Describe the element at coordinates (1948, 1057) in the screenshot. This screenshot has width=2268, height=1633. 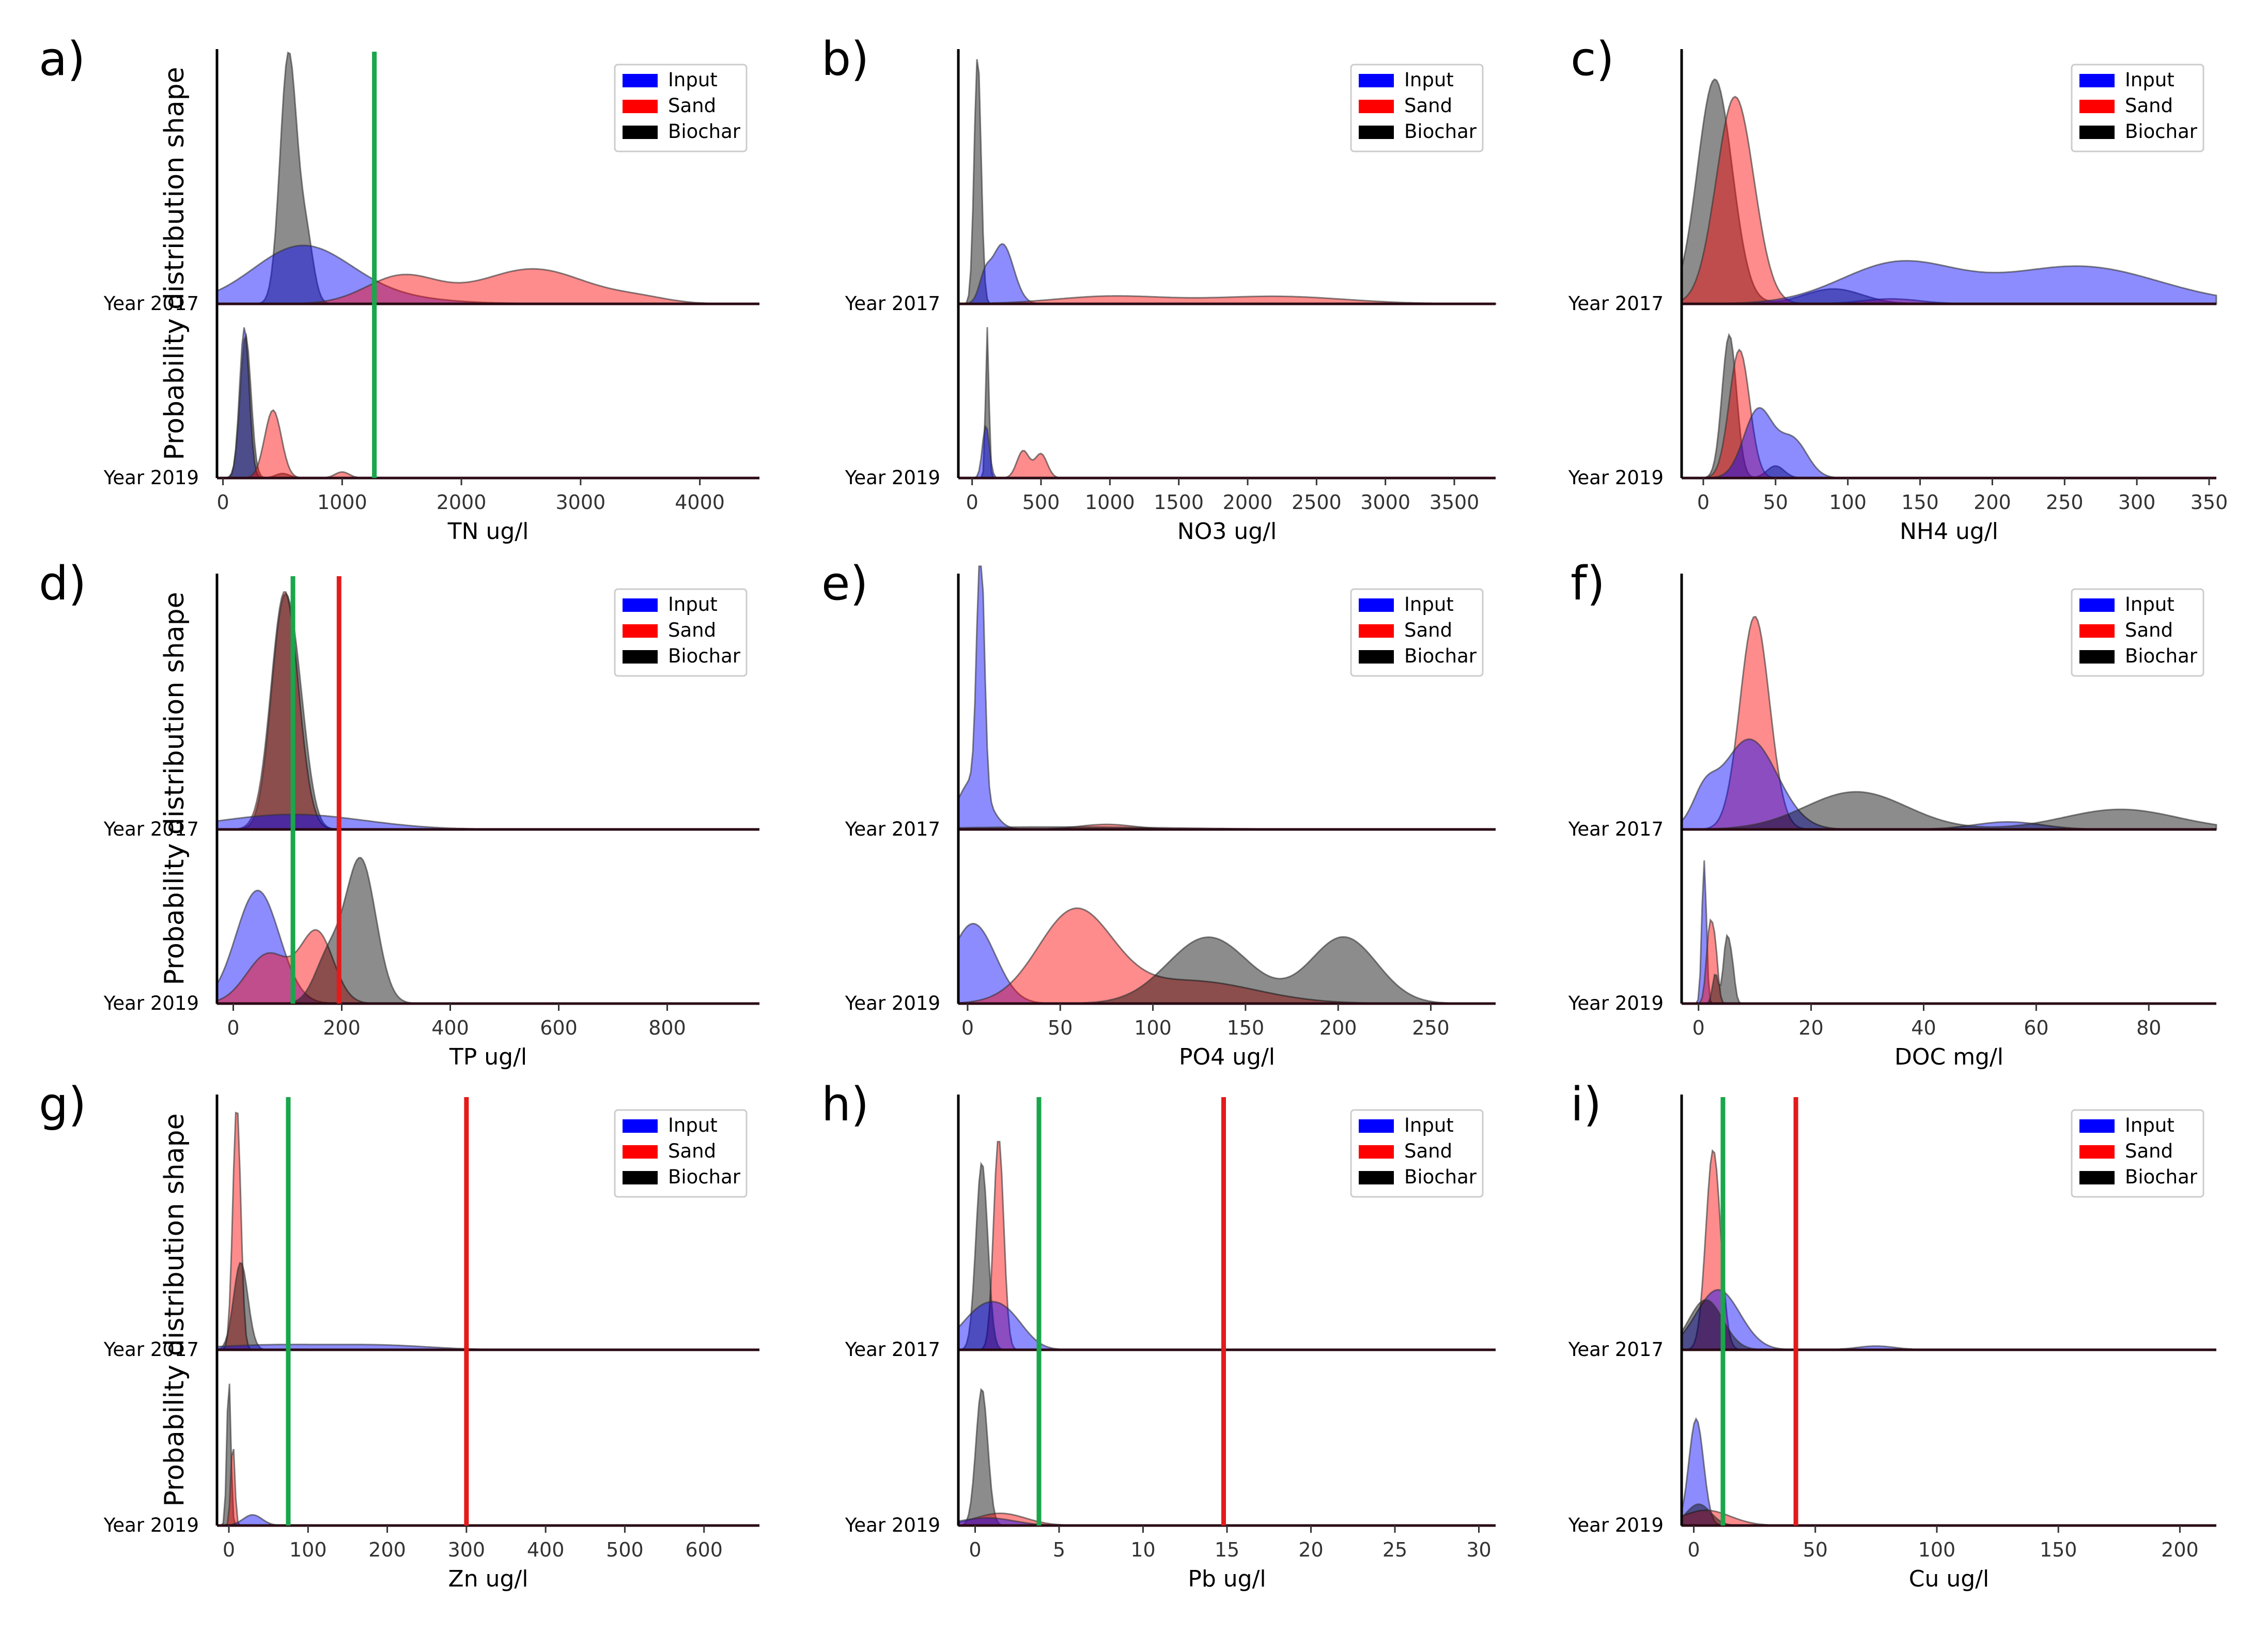
I see `x-axis-label: DOC mg/l` at that location.